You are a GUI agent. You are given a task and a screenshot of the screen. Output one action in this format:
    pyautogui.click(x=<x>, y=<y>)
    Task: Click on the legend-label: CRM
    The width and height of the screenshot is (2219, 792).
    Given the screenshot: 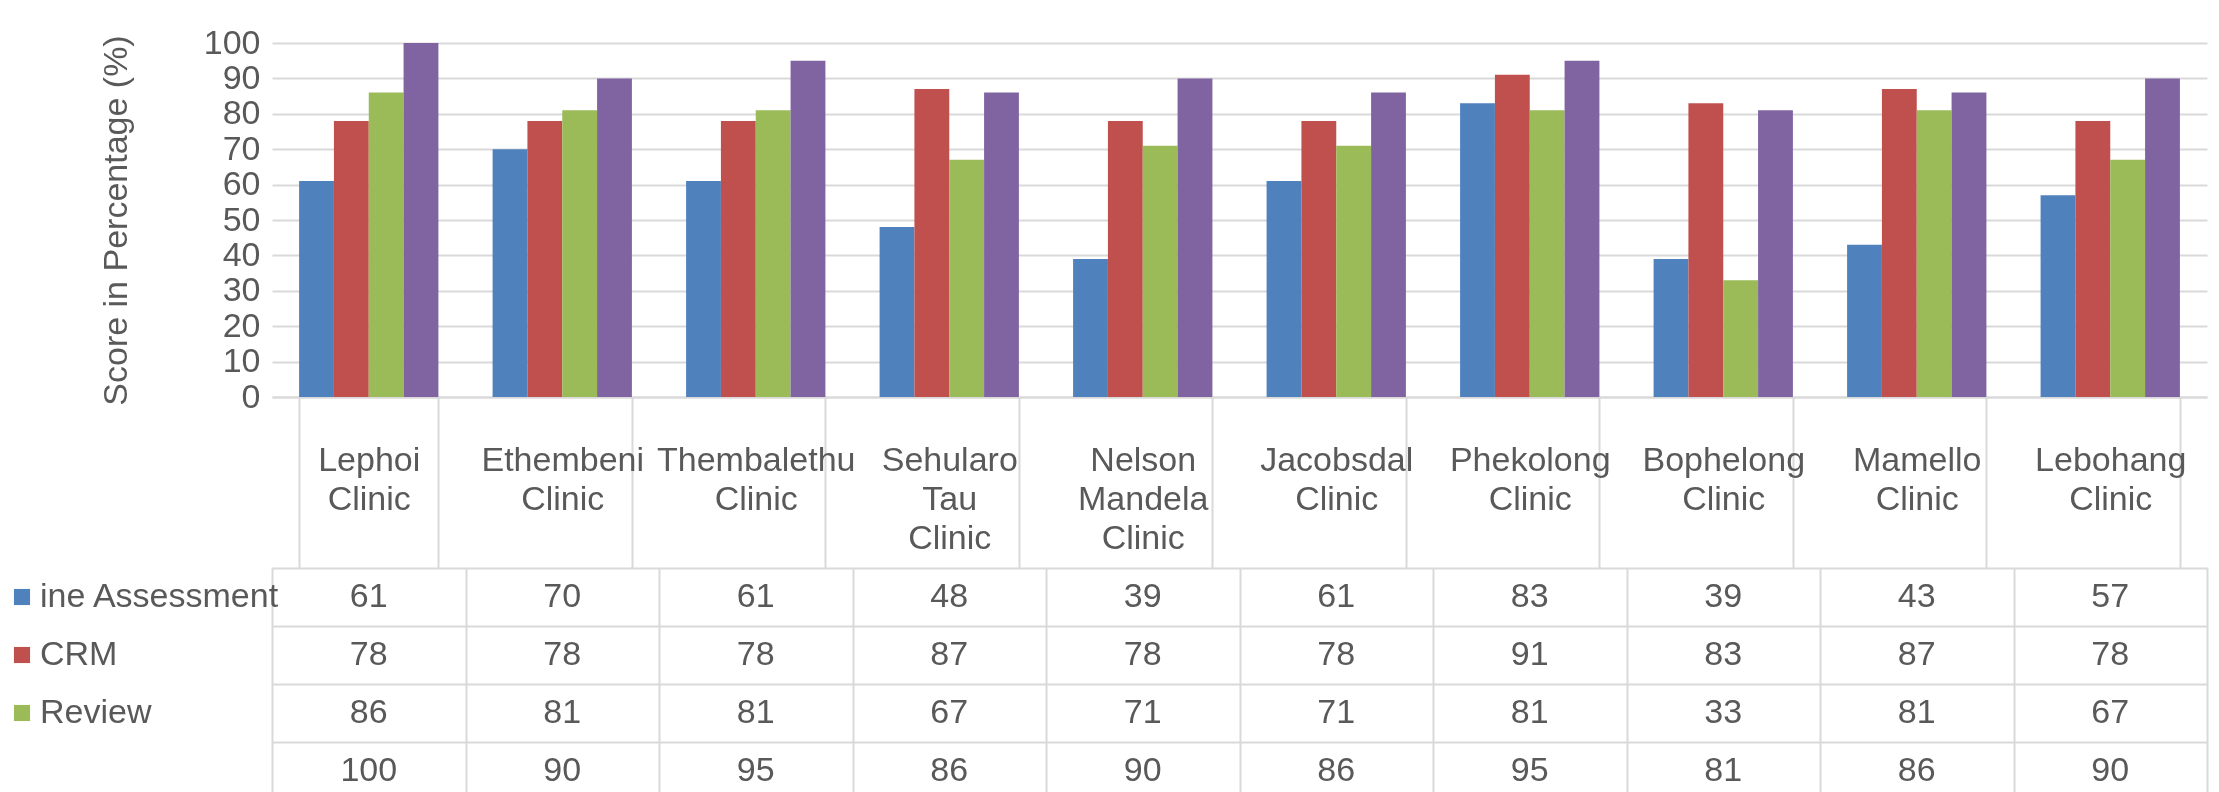 What is the action you would take?
    pyautogui.click(x=79, y=653)
    